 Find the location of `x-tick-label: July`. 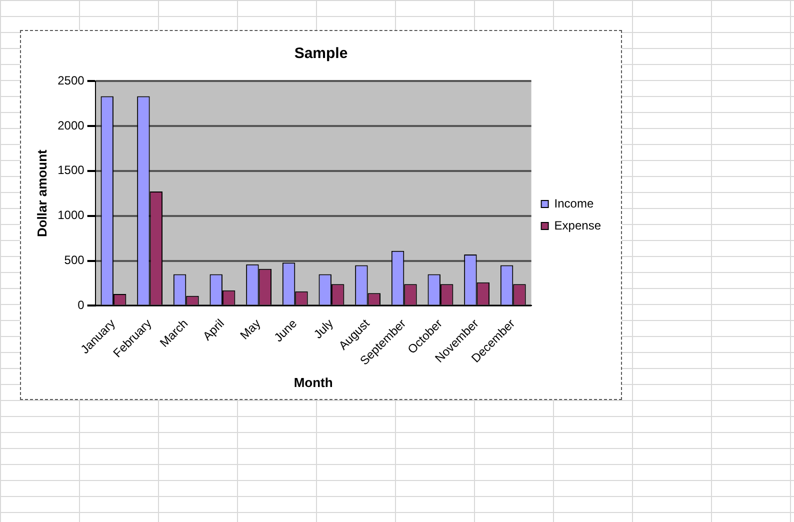

x-tick-label: July is located at coordinates (323, 329).